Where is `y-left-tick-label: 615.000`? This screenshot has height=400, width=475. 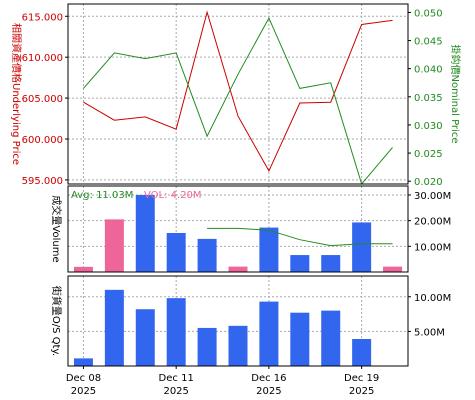
y-left-tick-label: 615.000 is located at coordinates (42, 17).